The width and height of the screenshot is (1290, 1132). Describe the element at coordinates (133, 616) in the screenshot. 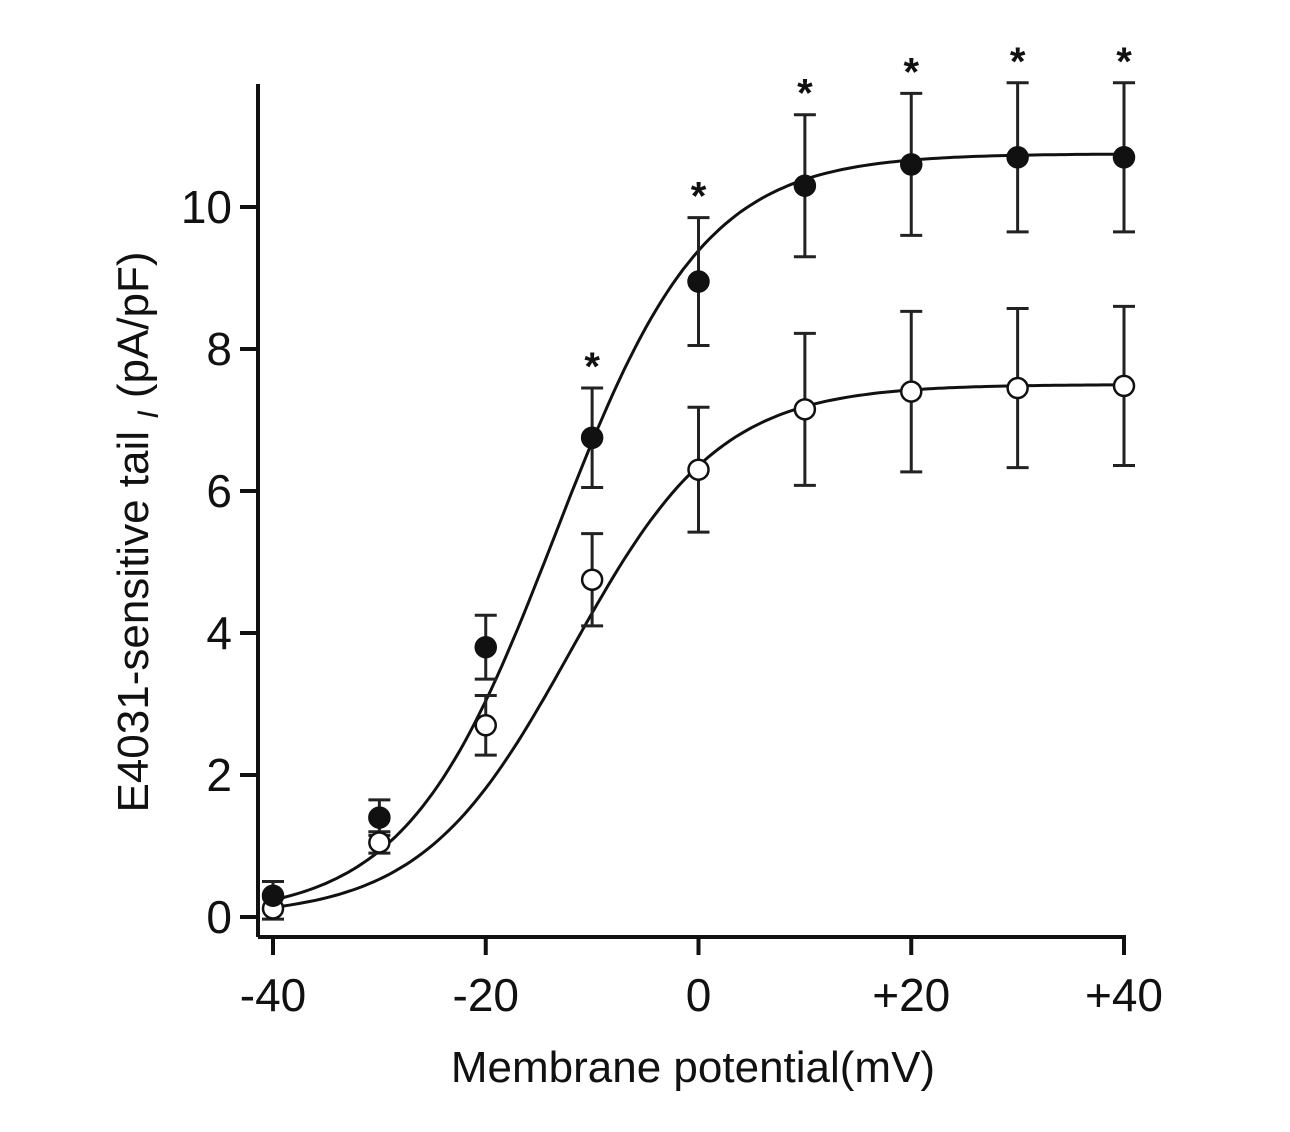

I see `y-axis-title-main: E4031-sensitive tail` at that location.